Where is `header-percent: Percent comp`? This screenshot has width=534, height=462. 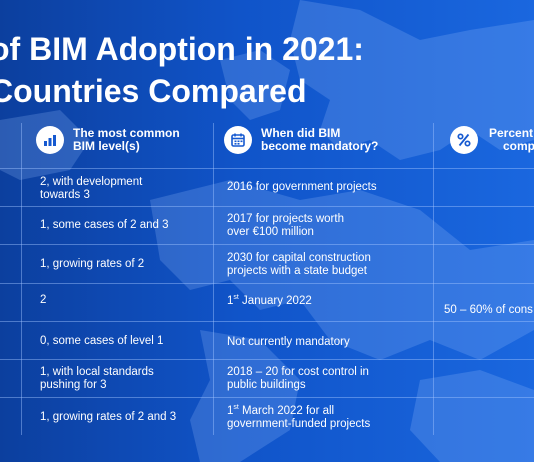
header-percent: Percent comp is located at coordinates (492, 140).